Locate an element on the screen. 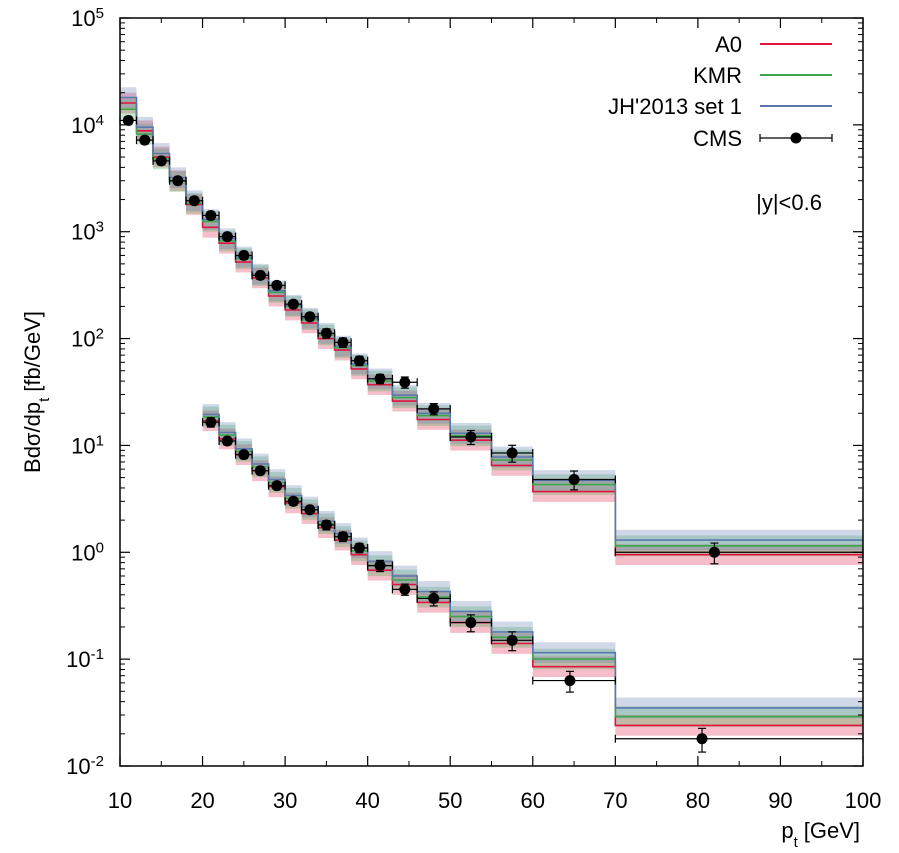  x-tick-labels: 10 20 30 40 50 60 70 80 90 100 is located at coordinates (495, 800).